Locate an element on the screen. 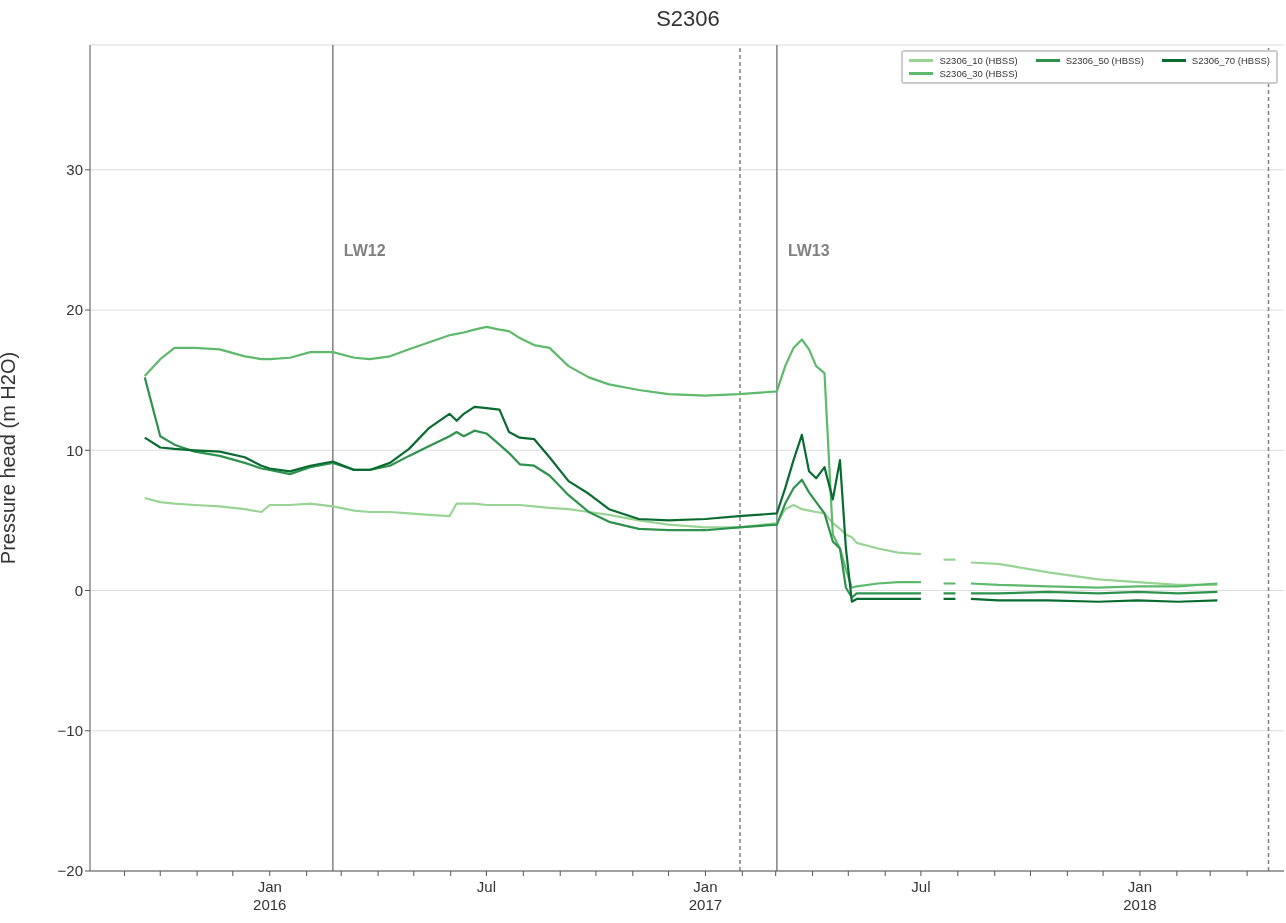 The image size is (1286, 923). y-tick-label: 10 is located at coordinates (74, 450).